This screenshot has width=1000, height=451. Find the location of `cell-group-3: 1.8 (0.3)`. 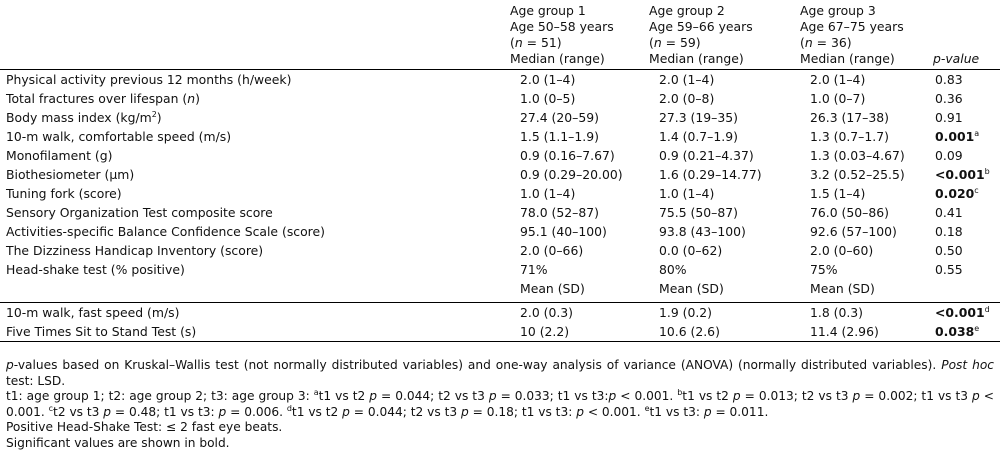

cell-group-3: 1.8 (0.3) is located at coordinates (866, 313).